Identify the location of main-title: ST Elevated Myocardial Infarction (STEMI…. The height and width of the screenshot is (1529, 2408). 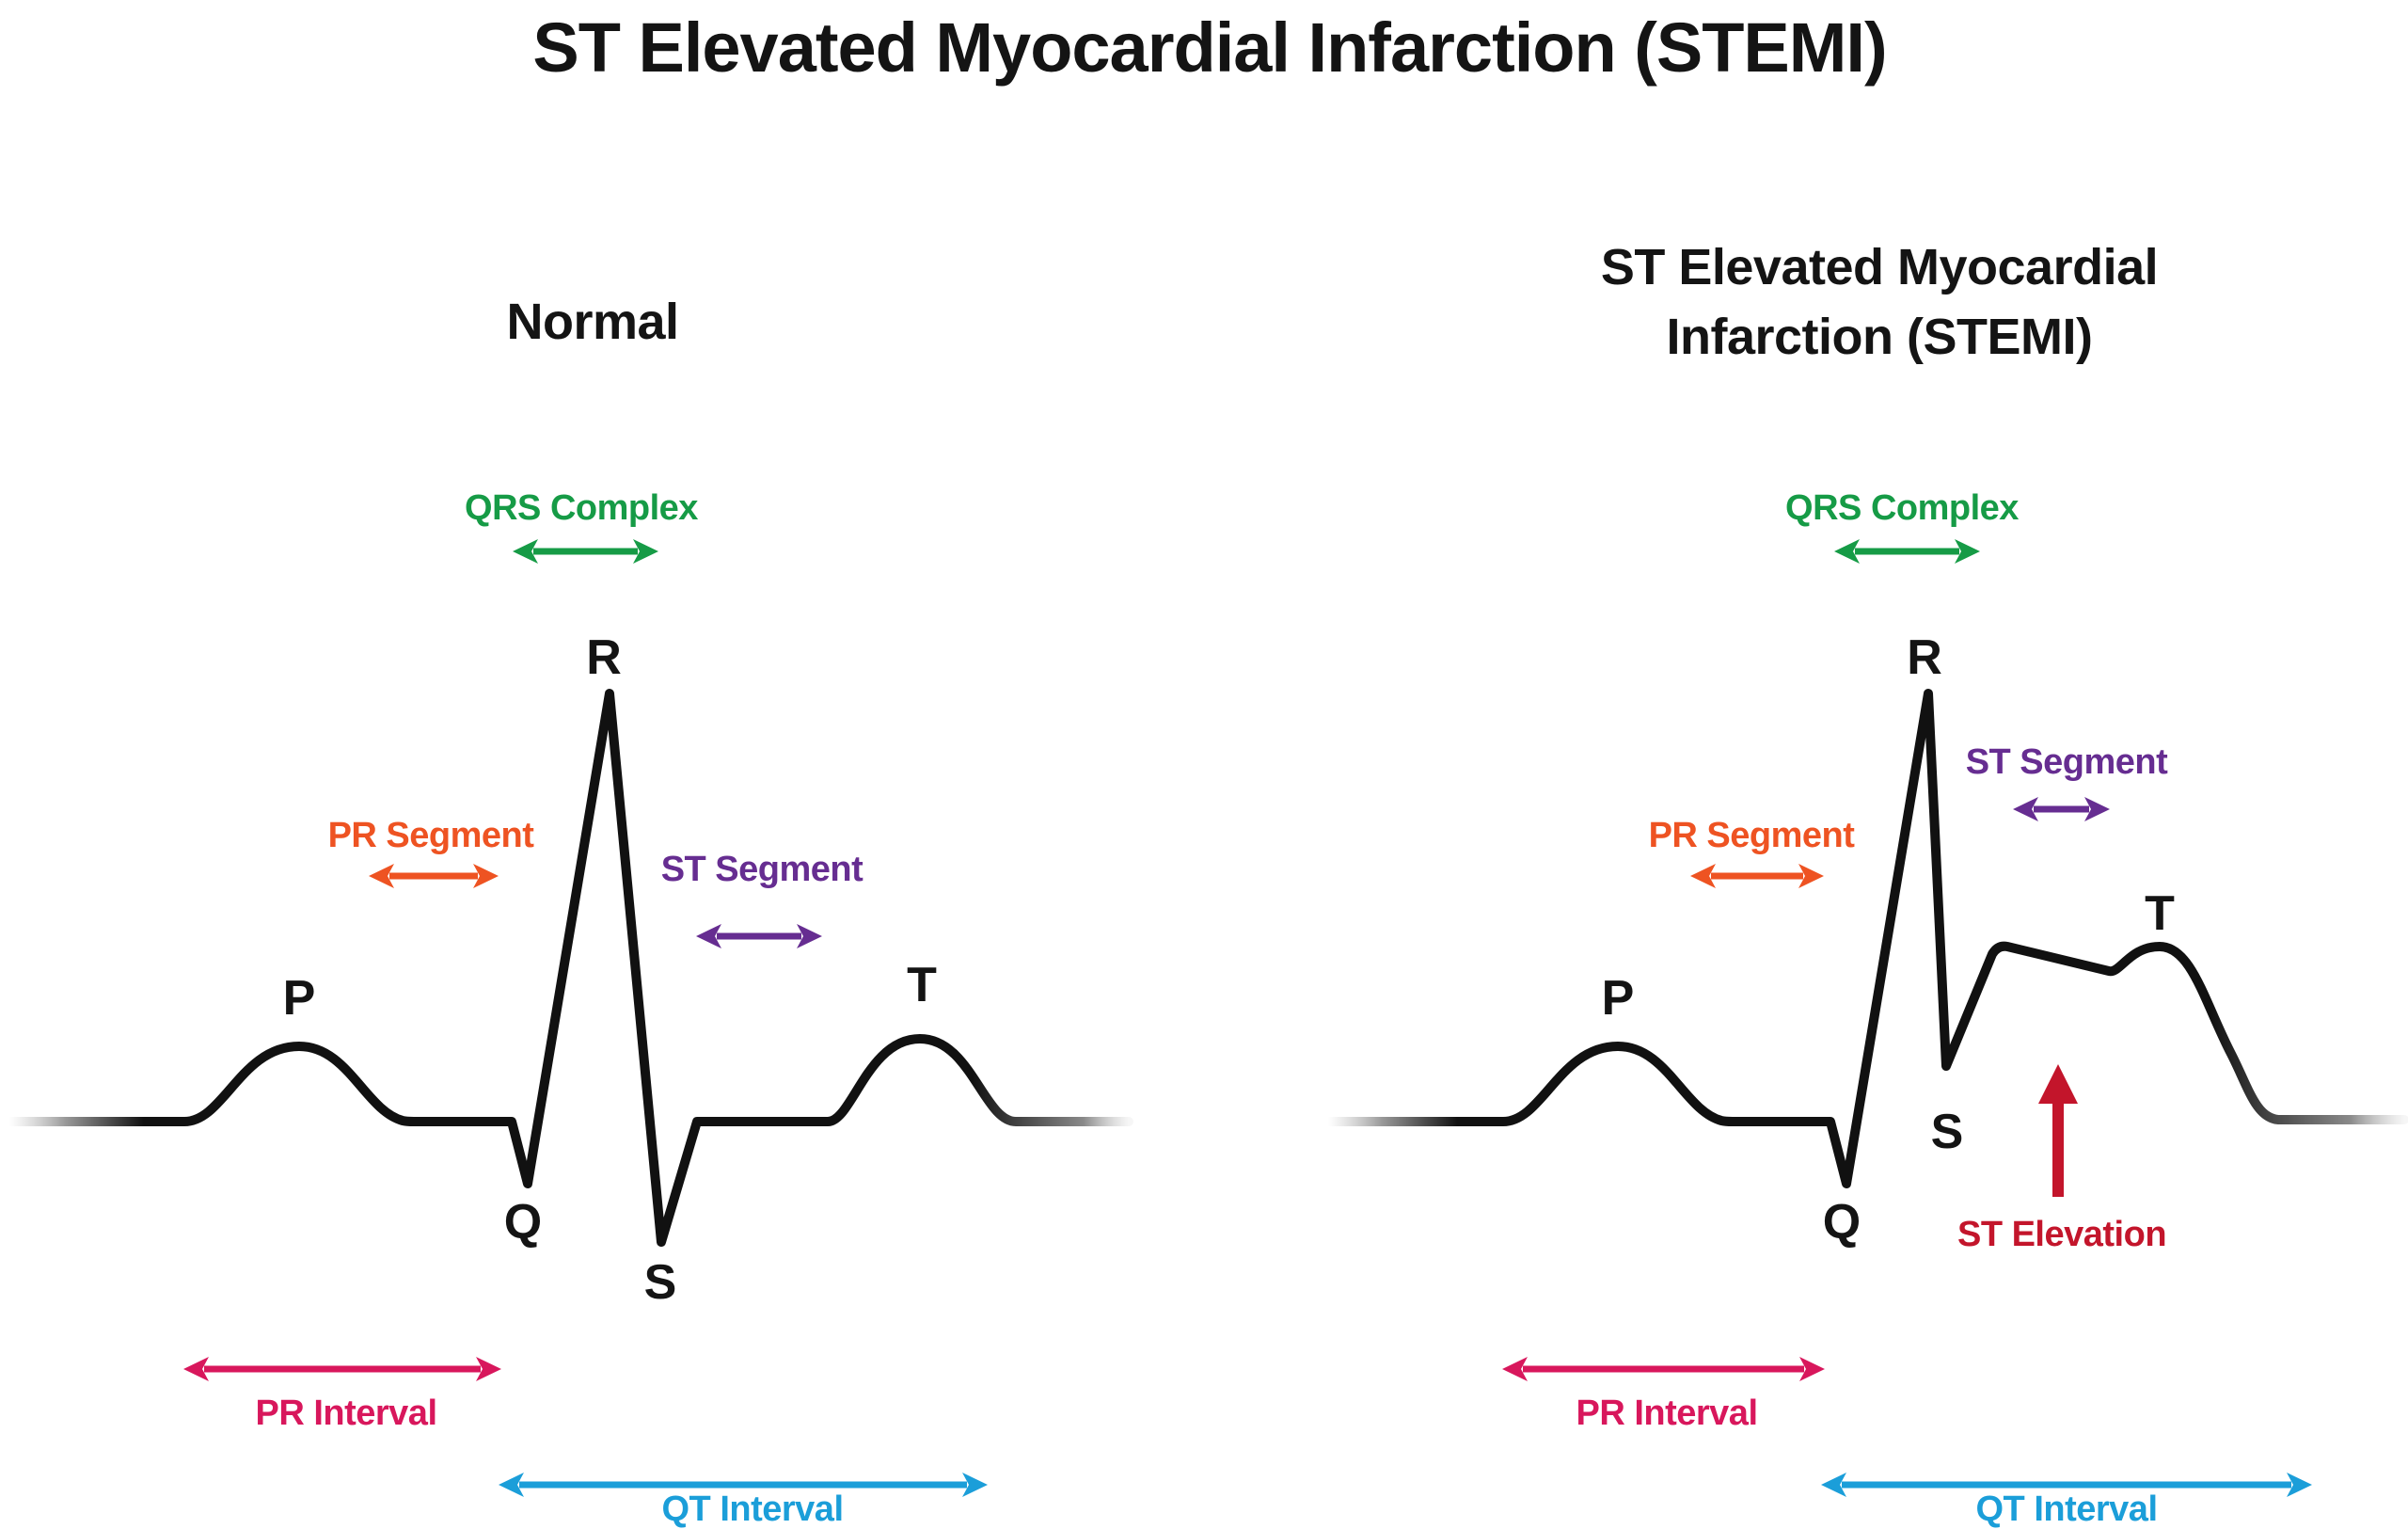
(1209, 47).